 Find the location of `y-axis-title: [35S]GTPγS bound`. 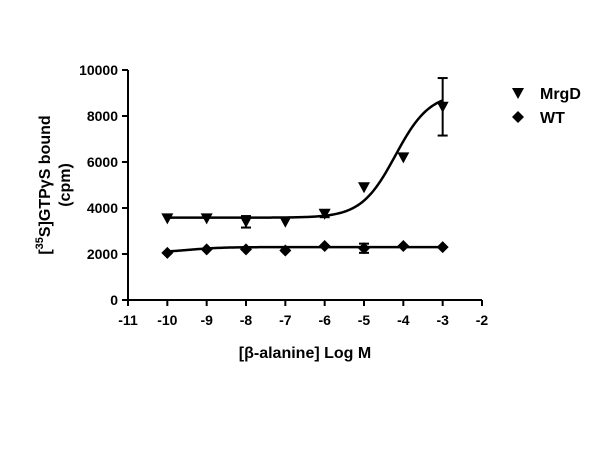

y-axis-title: [35S]GTPγS bound is located at coordinates (44, 184).